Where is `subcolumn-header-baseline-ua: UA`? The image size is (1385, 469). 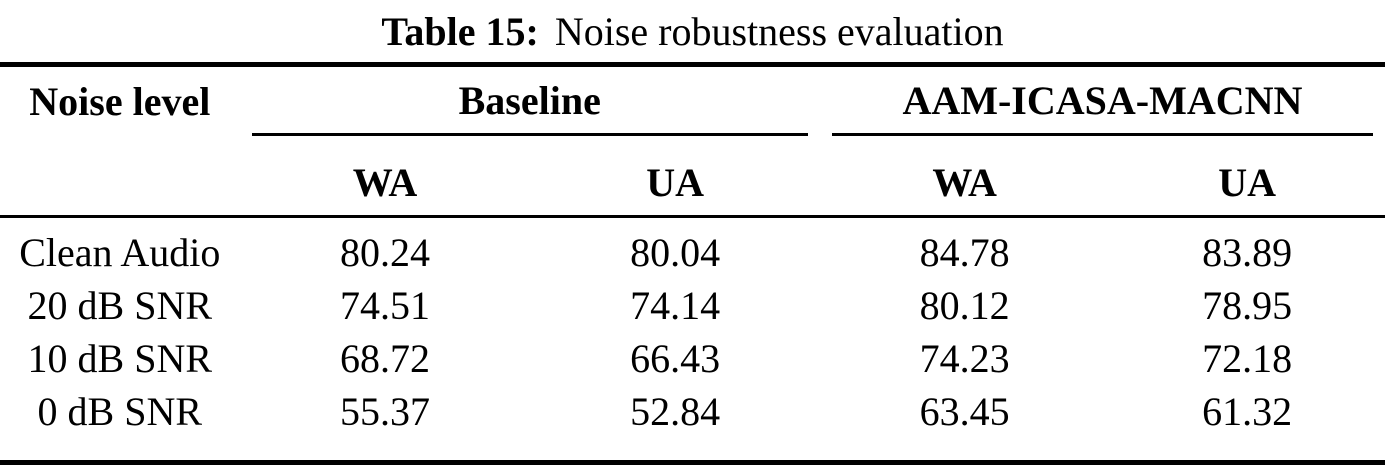 subcolumn-header-baseline-ua: UA is located at coordinates (675, 182).